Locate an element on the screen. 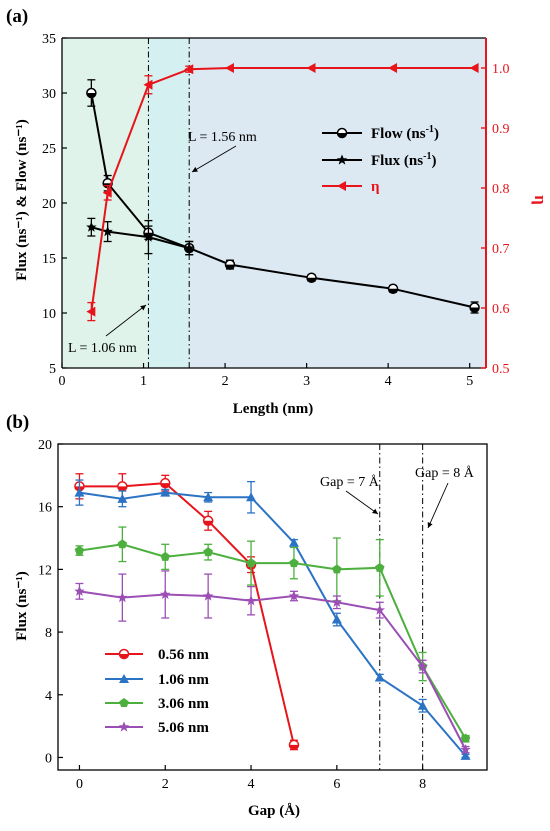 The image size is (550, 831). y2-tick-label: 0.5 is located at coordinates (501, 369).